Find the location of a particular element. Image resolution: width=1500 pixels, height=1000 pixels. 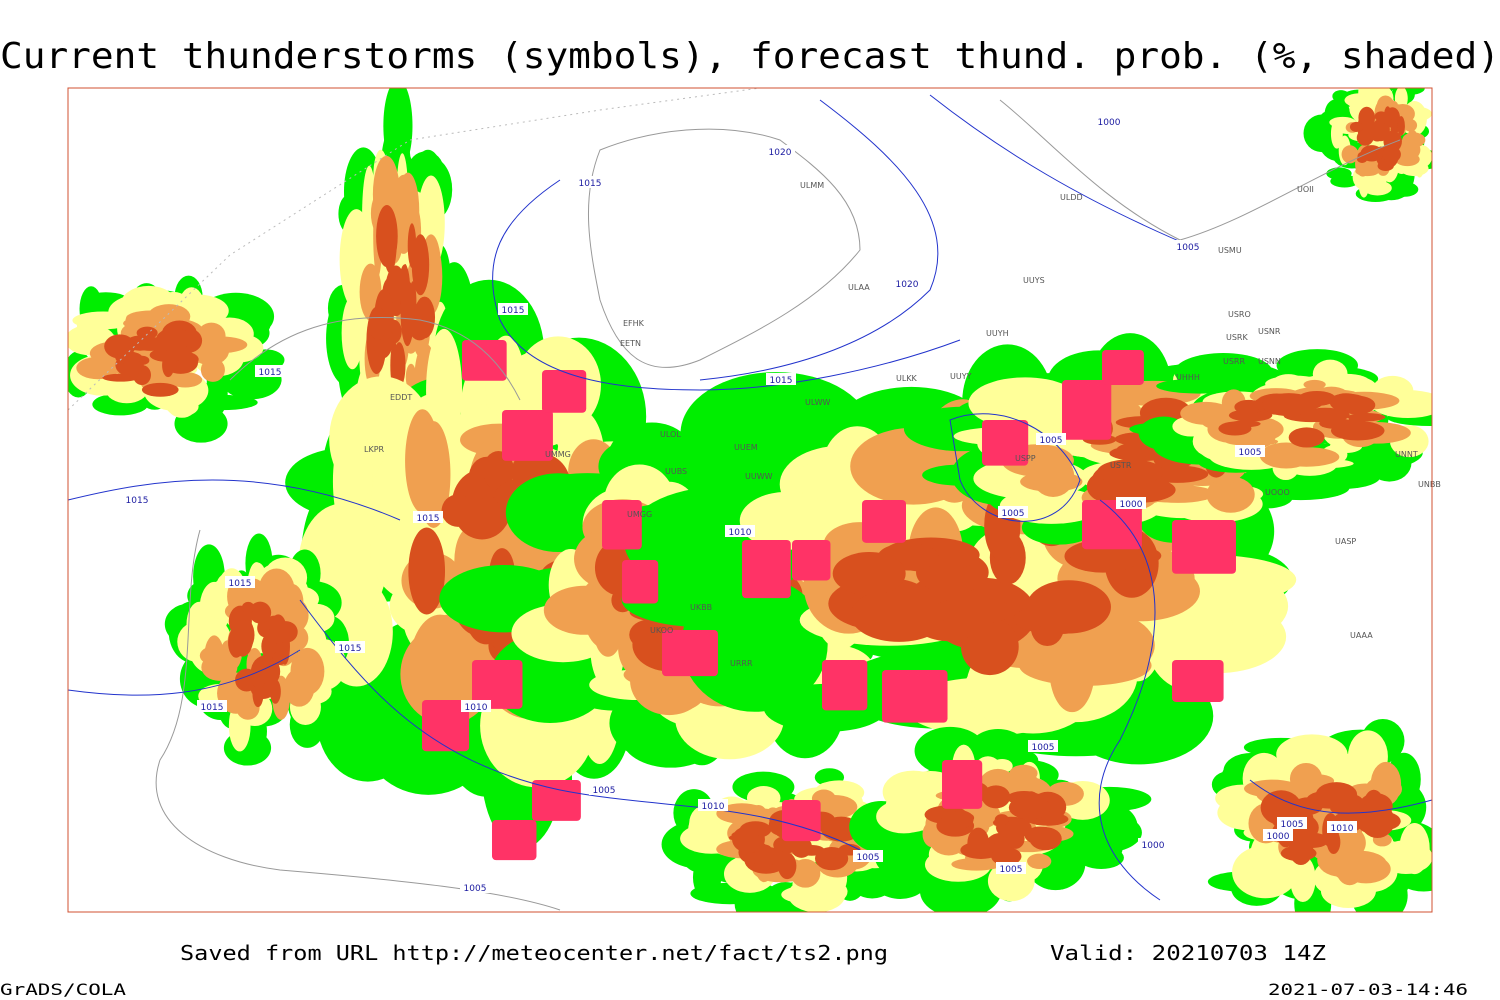

station-label: UMGG is located at coordinates (639, 514).